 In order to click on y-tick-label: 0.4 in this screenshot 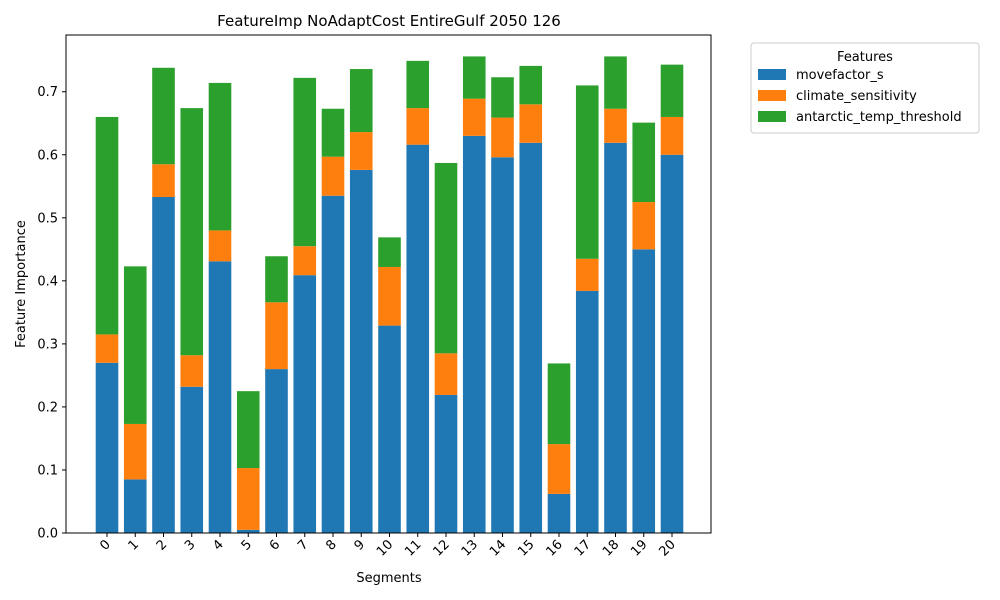, I will do `click(47, 281)`.